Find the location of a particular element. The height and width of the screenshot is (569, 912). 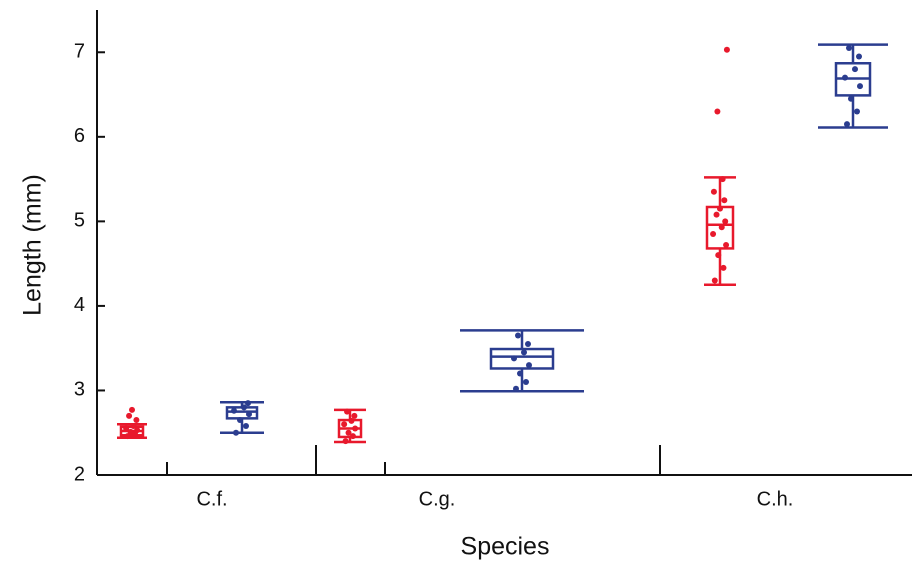

y-tick-label: 7 is located at coordinates (79, 52).